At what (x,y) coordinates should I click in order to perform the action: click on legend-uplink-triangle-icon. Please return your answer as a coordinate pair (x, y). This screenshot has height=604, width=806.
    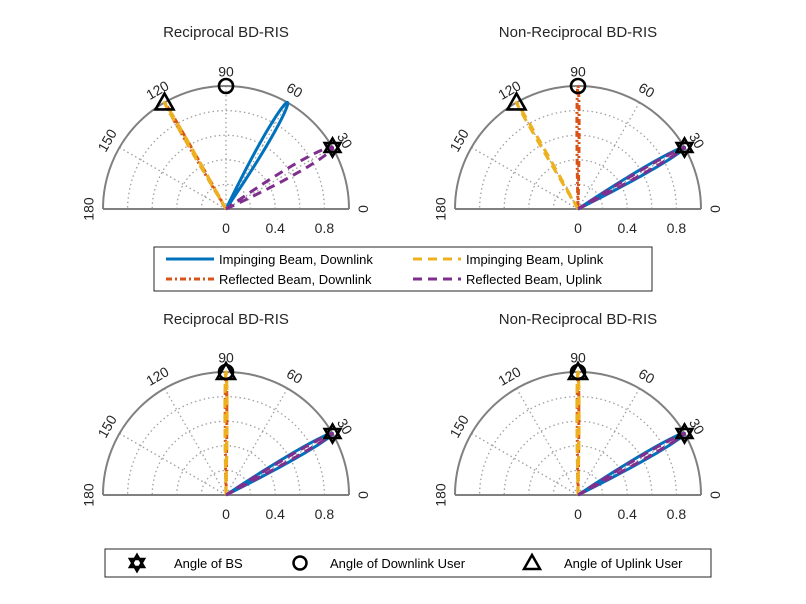
    Looking at the image, I should click on (532, 561).